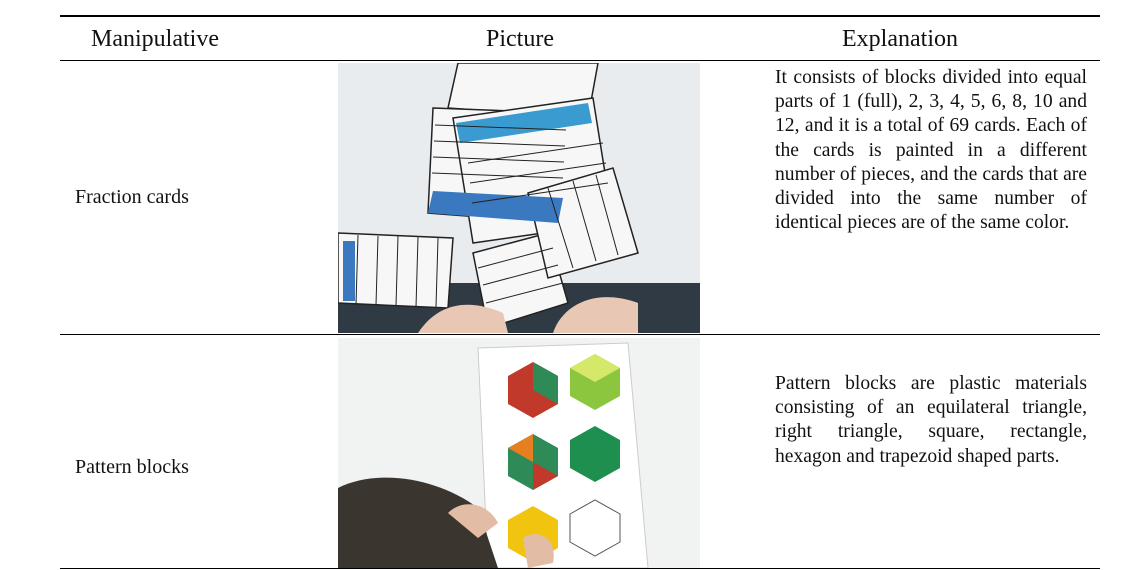  I want to click on row-rule, so click(580, 334).